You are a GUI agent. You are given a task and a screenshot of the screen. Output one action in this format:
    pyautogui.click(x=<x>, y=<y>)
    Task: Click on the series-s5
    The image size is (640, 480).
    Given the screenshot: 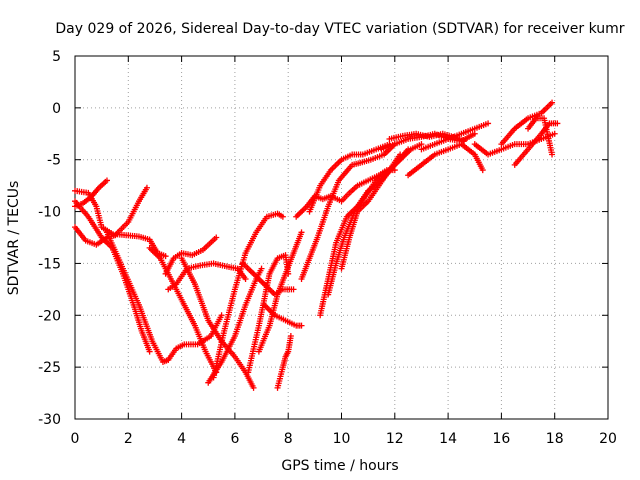 What is the action you would take?
    pyautogui.click(x=137, y=297)
    